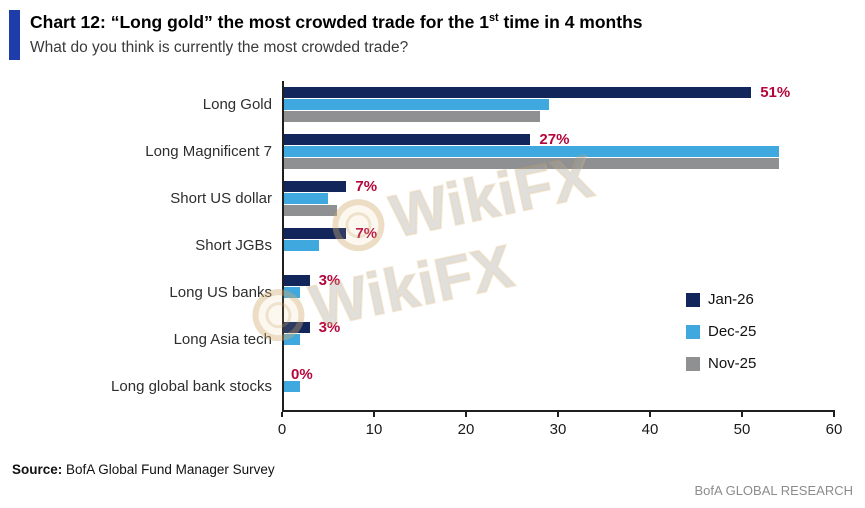 This screenshot has height=508, width=865. Describe the element at coordinates (732, 332) in the screenshot. I see `legend-label: Dec-25` at that location.